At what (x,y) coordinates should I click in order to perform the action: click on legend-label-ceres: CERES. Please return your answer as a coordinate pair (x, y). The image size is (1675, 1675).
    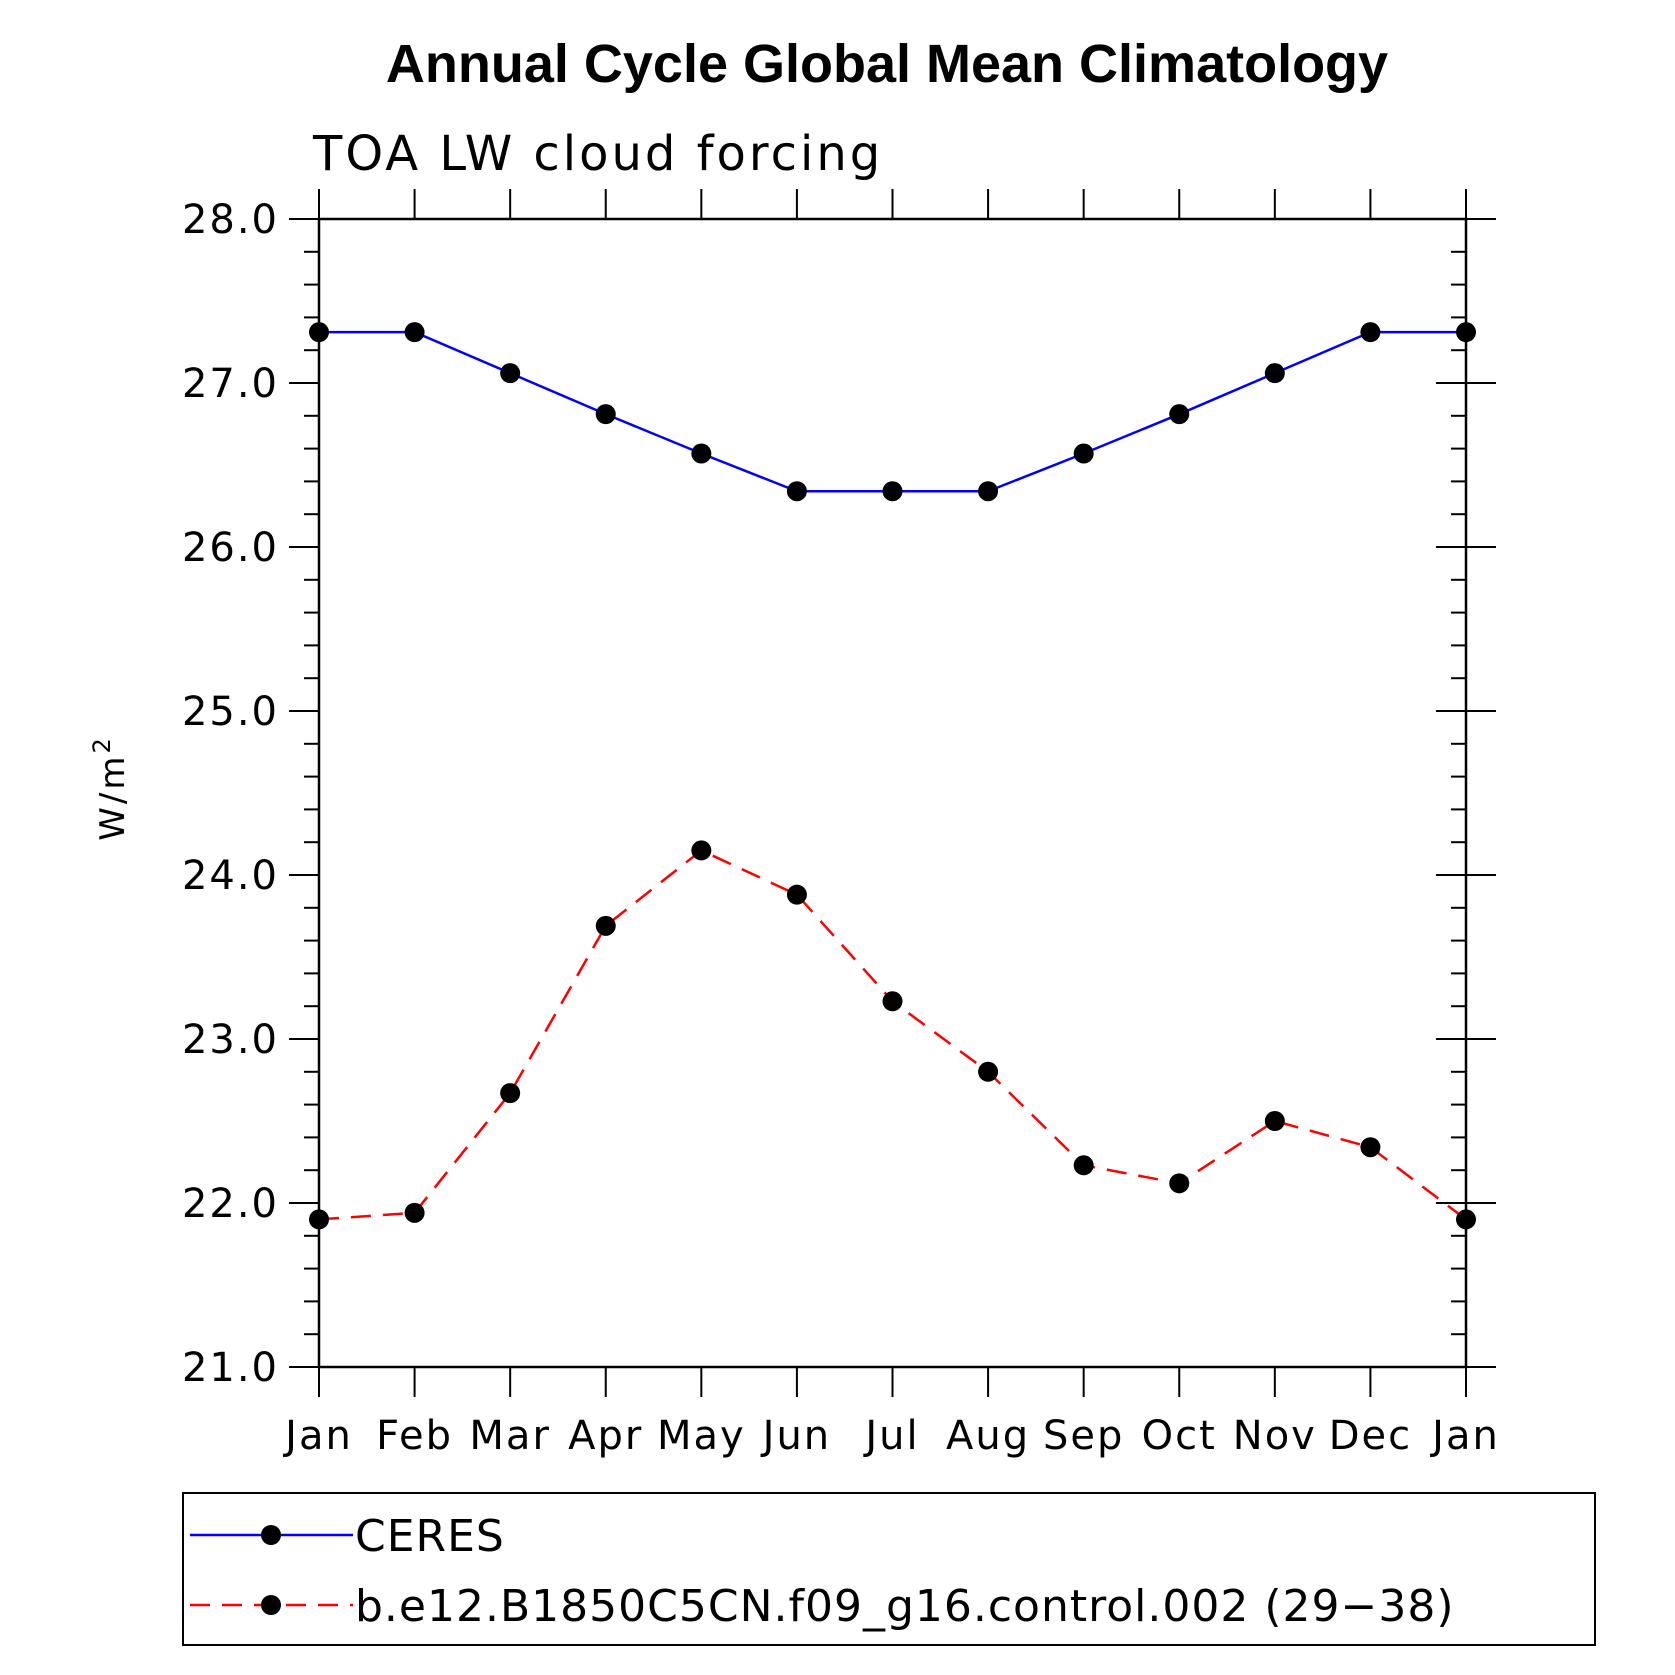
    Looking at the image, I should click on (430, 1536).